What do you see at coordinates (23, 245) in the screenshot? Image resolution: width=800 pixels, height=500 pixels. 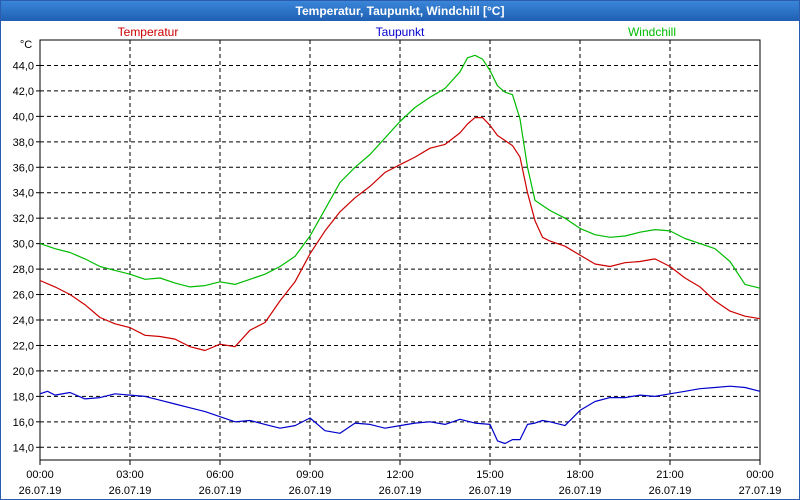 I see `y-tick-label: 30,0` at bounding box center [23, 245].